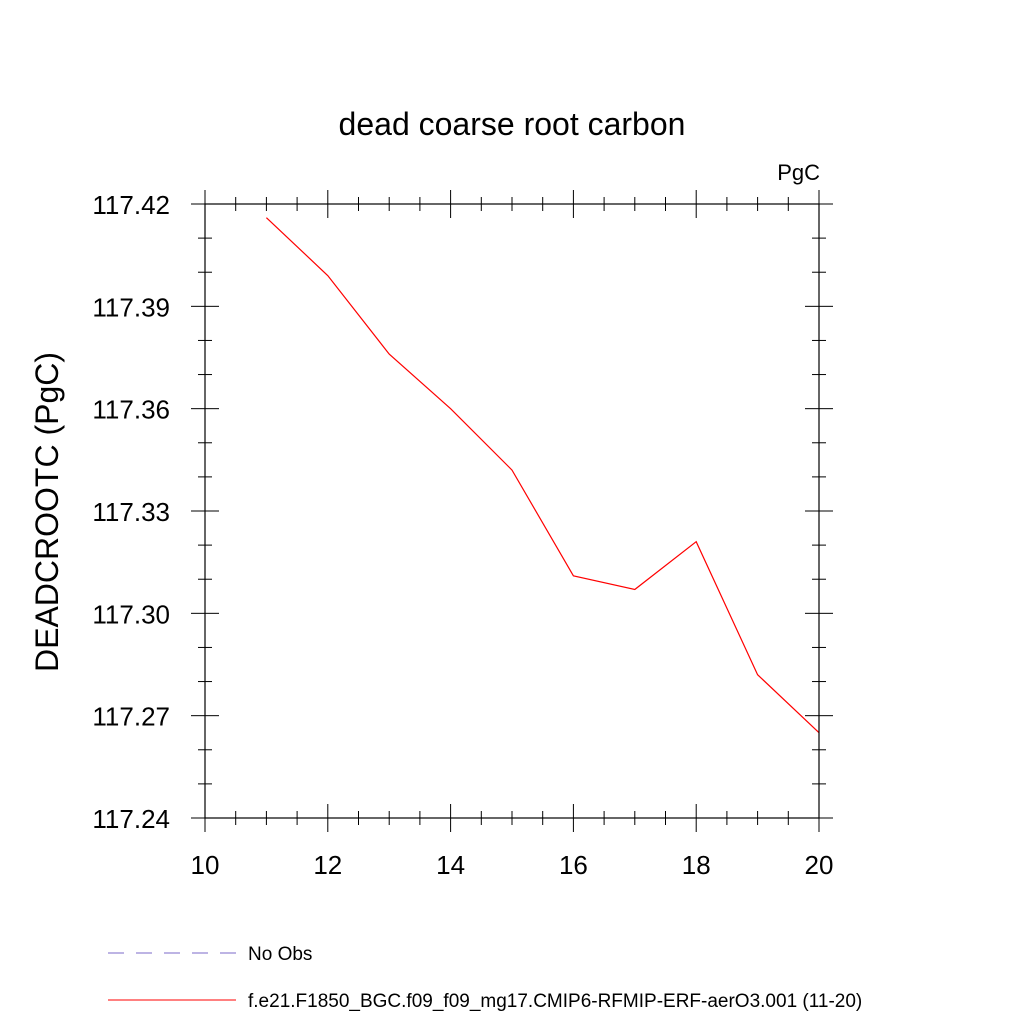 The height and width of the screenshot is (1024, 1024). I want to click on y-axis-label: DEADCROOTC (PgC), so click(47, 512).